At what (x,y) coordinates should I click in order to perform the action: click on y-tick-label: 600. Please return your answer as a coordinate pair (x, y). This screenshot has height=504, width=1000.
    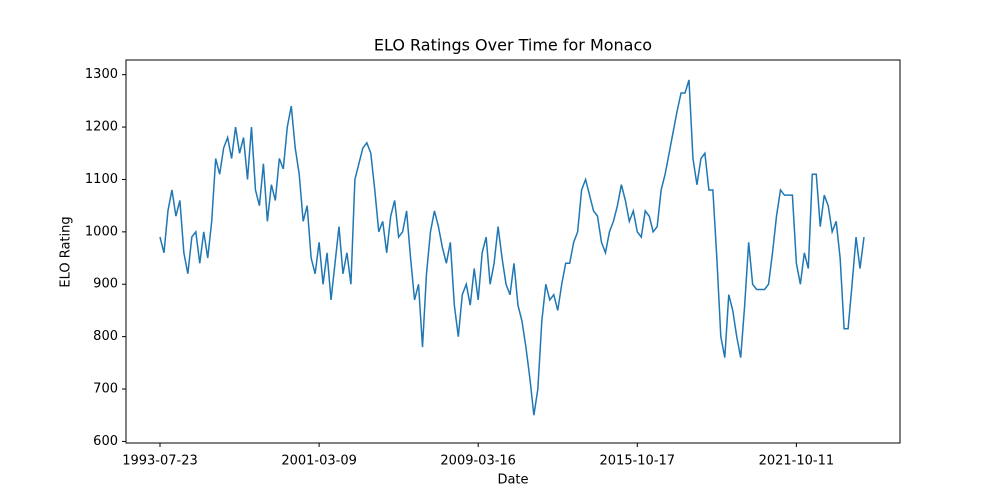
    Looking at the image, I should click on (105, 441).